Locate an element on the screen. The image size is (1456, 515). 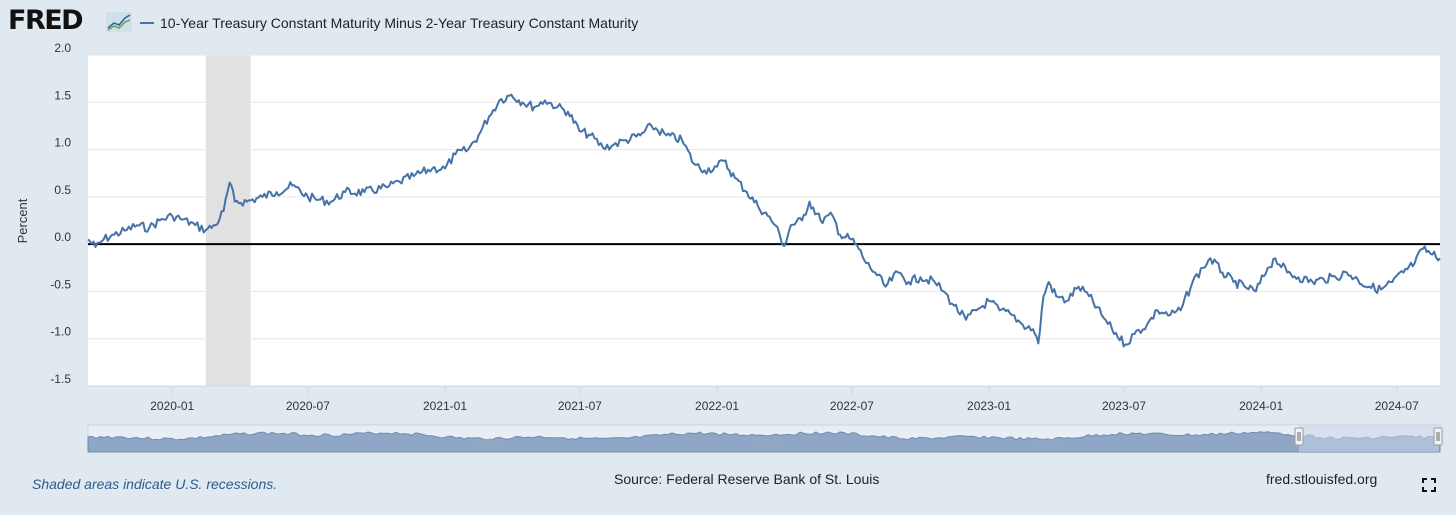
fred-logo-graph-icon is located at coordinates (119, 22).